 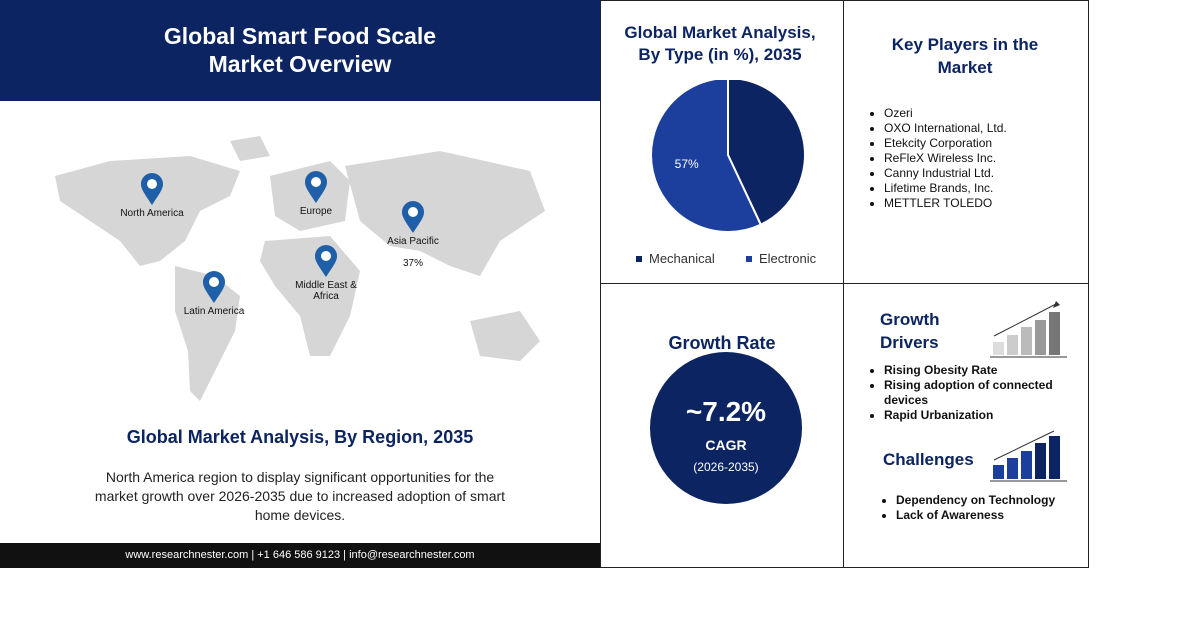 I want to click on challenge: Lack of Awareness, so click(x=996, y=515).